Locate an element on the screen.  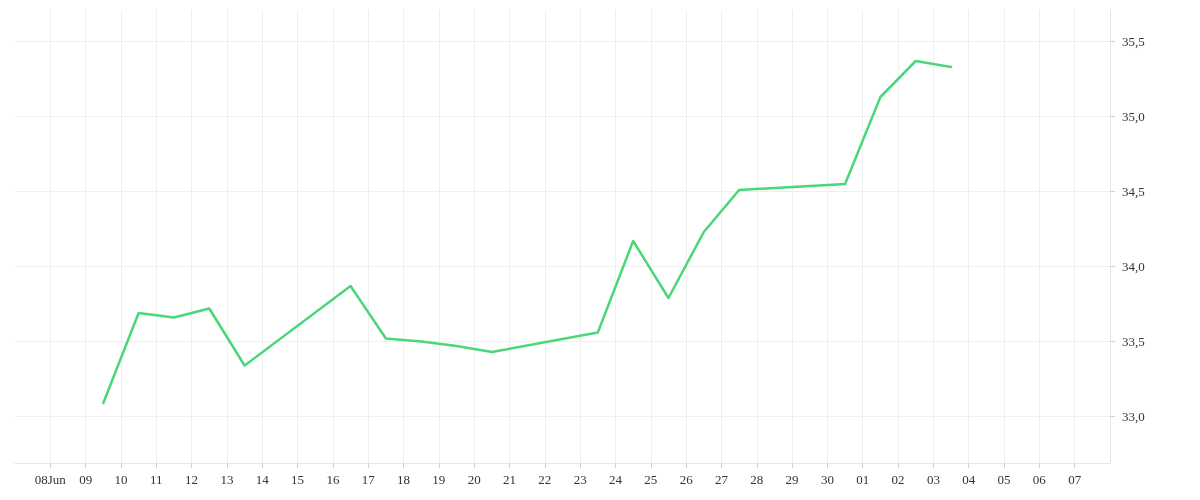
x-tick-label: 01 is located at coordinates (863, 479).